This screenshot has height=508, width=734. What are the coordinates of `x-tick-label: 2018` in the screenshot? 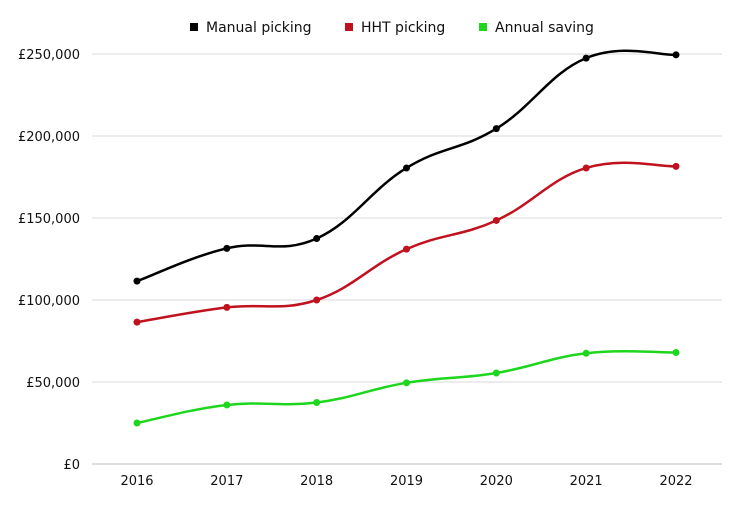 It's located at (316, 481).